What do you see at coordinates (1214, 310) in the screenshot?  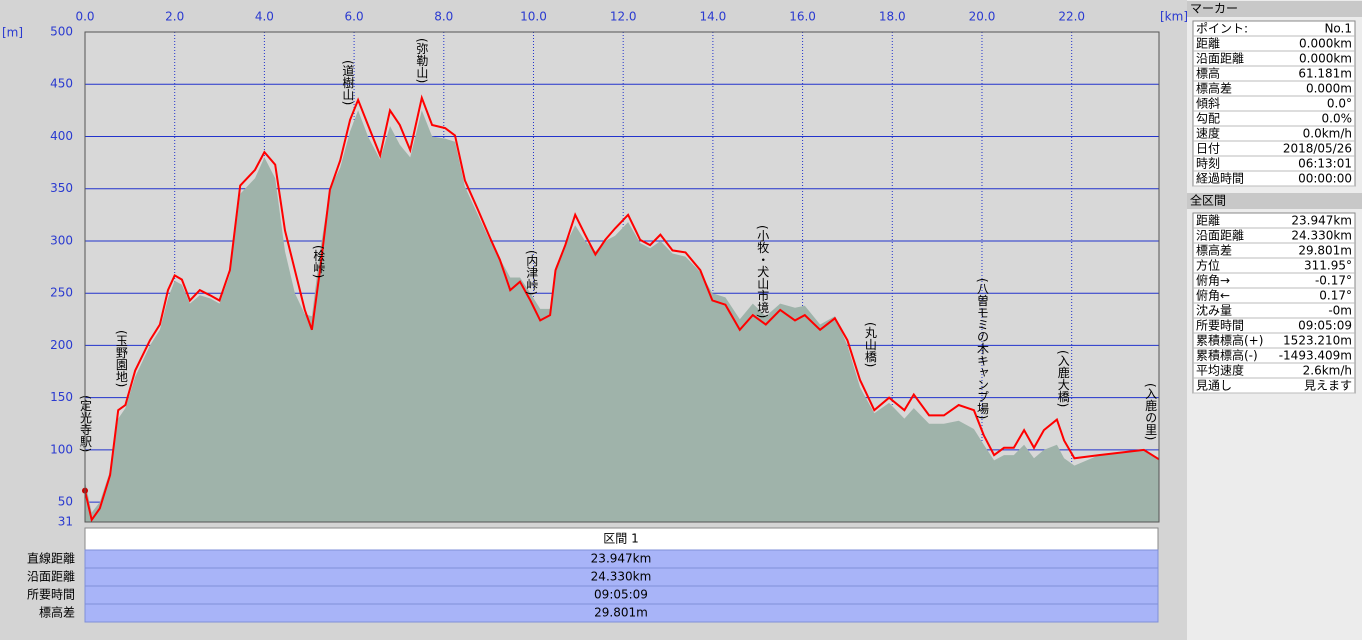 I see `row-label: 沈み量` at bounding box center [1214, 310].